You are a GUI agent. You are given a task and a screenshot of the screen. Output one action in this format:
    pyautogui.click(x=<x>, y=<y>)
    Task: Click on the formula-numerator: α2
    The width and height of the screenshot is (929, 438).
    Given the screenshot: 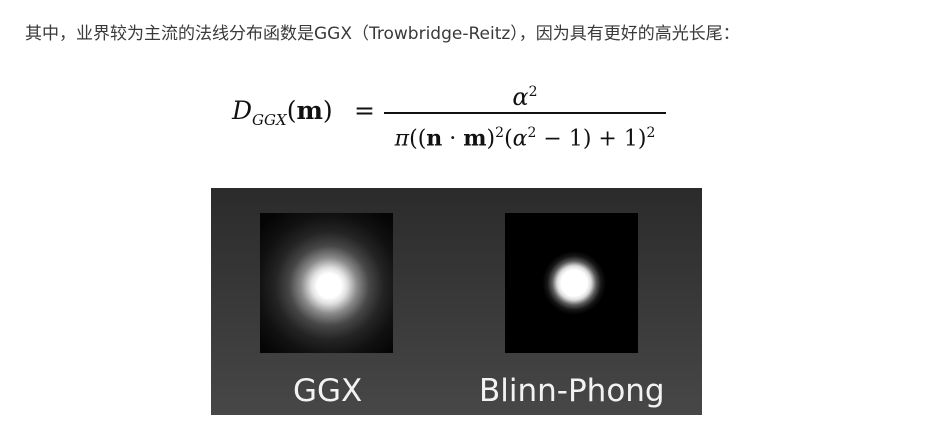 What is the action you would take?
    pyautogui.click(x=525, y=94)
    